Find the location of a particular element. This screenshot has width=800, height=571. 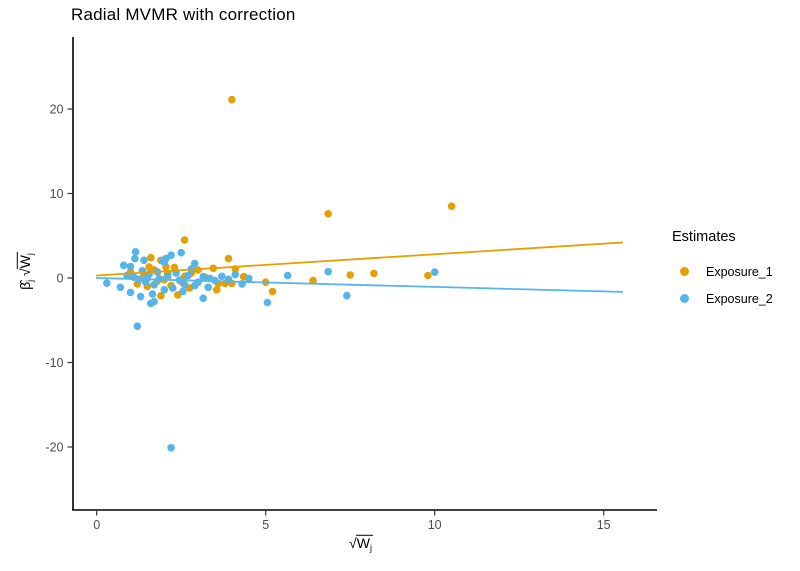

y-tick-label: 0 is located at coordinates (60, 279).